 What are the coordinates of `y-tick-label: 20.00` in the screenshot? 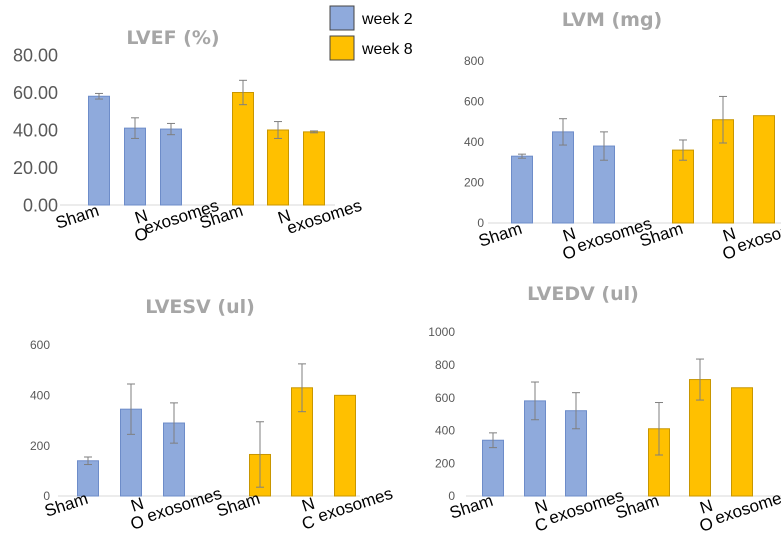 It's located at (35, 168).